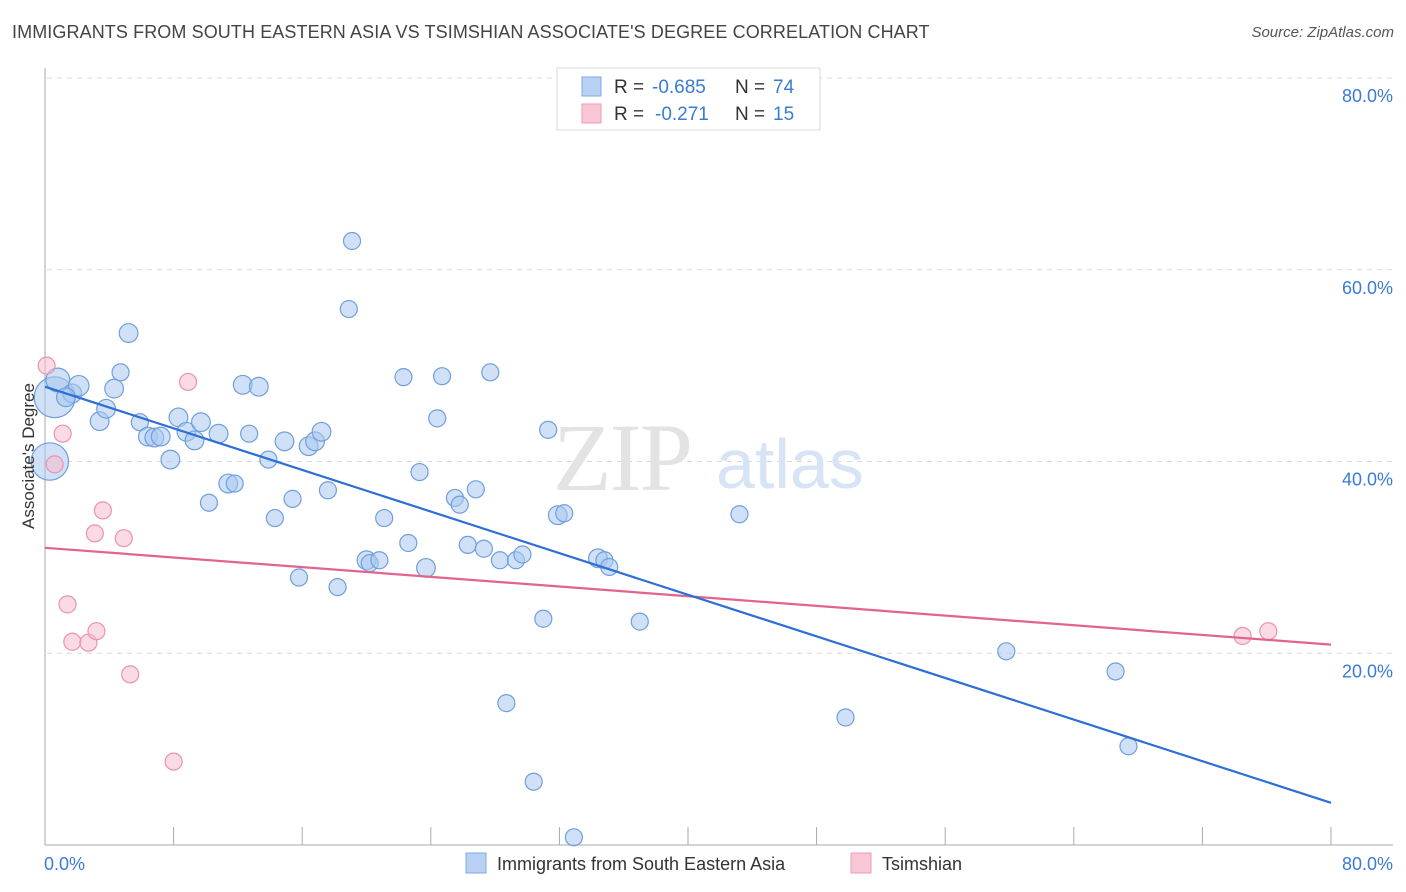 This screenshot has width=1406, height=892. I want to click on y-tick-label-60: 60.0%, so click(1367, 288).